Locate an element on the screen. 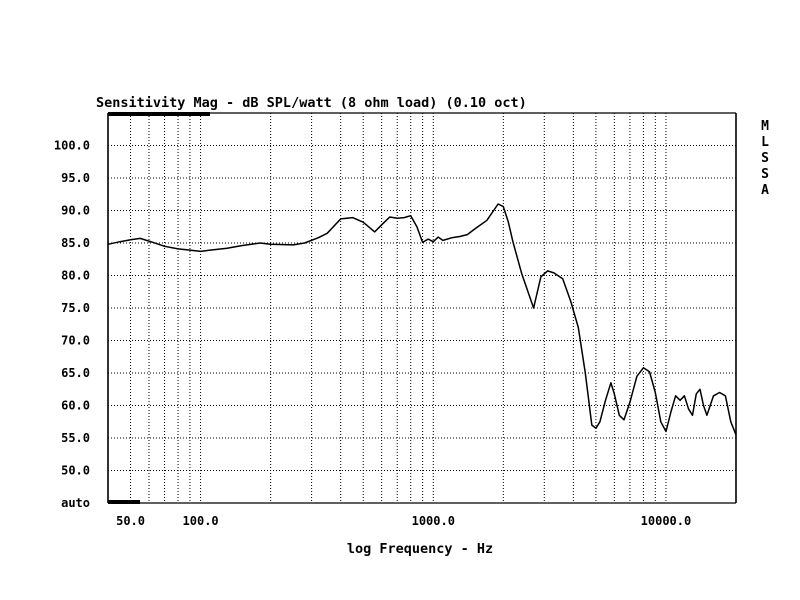 This screenshot has width=800, height=600. y-tick-label: 95.0 is located at coordinates (75, 178).